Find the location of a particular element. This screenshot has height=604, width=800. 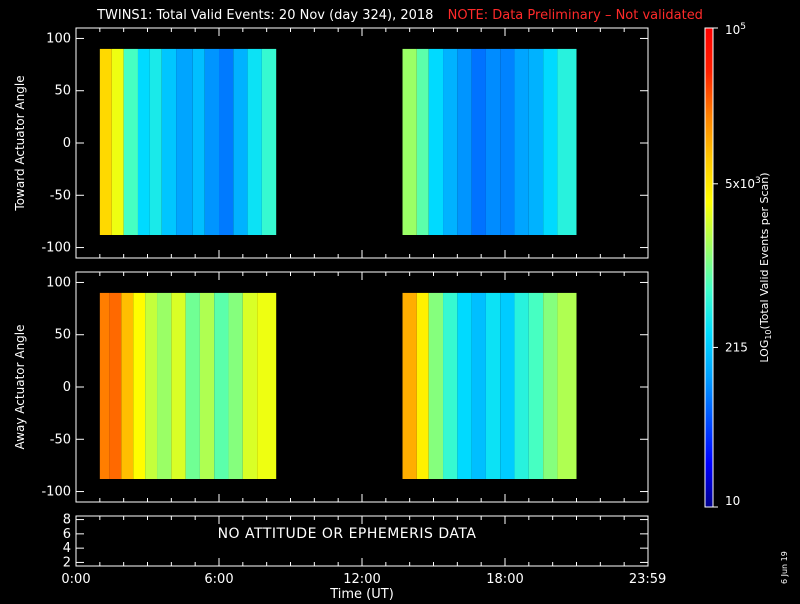

x-tick-label: 18:00 is located at coordinates (504, 579).